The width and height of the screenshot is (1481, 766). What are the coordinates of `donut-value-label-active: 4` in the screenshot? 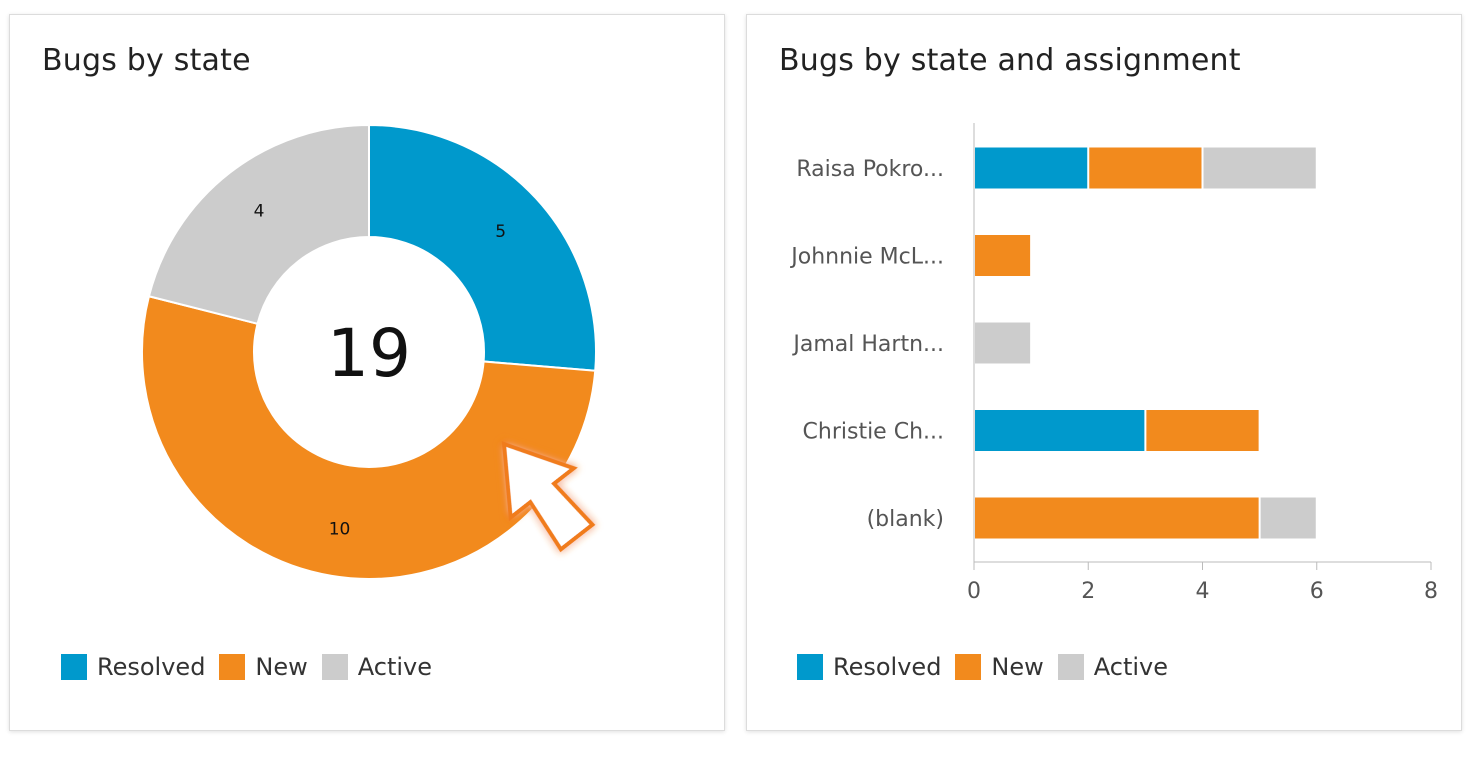 It's located at (259, 212).